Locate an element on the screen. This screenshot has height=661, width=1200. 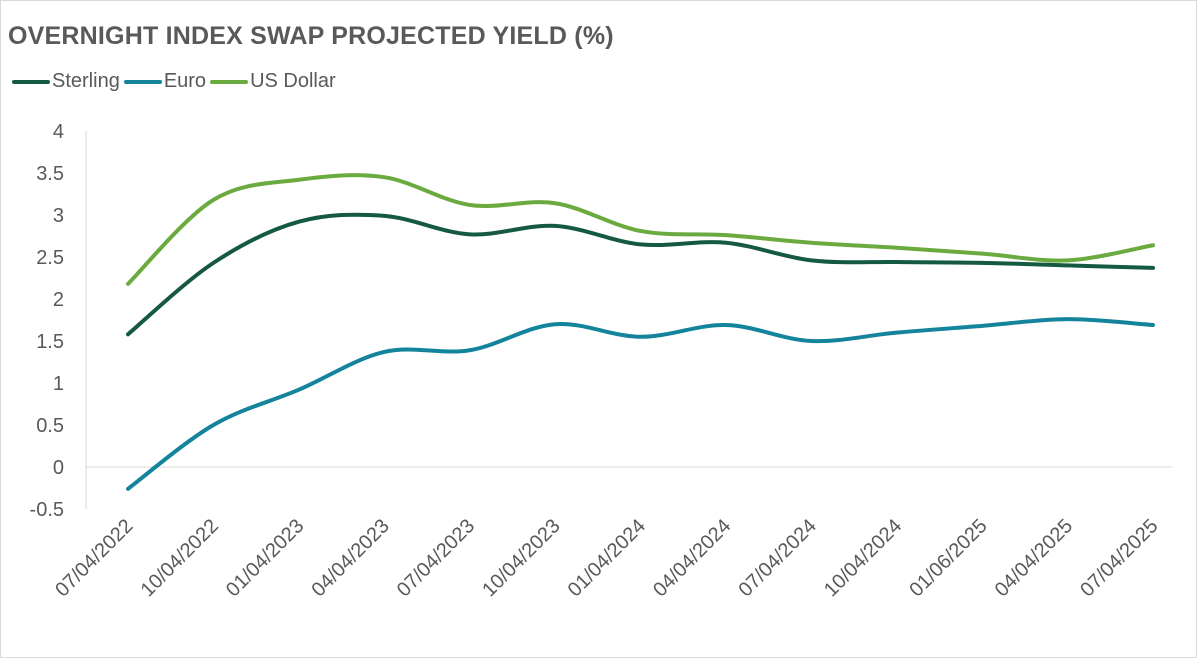
x-tick-label: 10/04/2024 is located at coordinates (863, 558).